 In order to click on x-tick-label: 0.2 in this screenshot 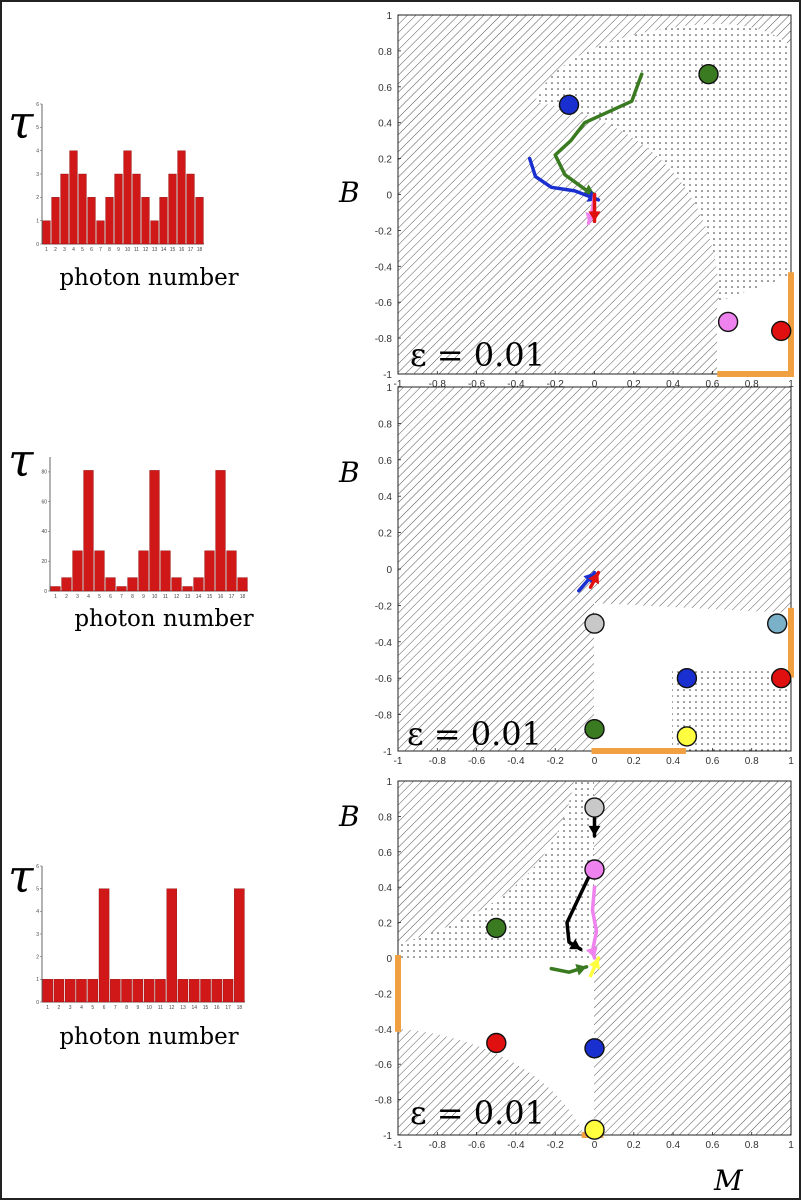, I will do `click(634, 384)`.